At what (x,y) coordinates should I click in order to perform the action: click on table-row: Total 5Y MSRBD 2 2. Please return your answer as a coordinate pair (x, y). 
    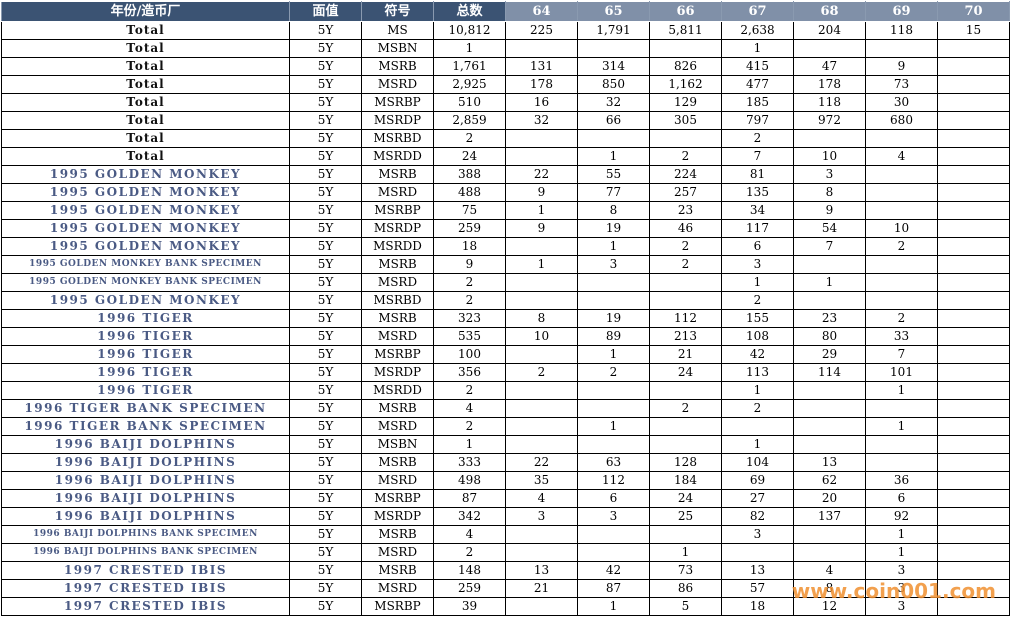
    Looking at the image, I should click on (505, 138).